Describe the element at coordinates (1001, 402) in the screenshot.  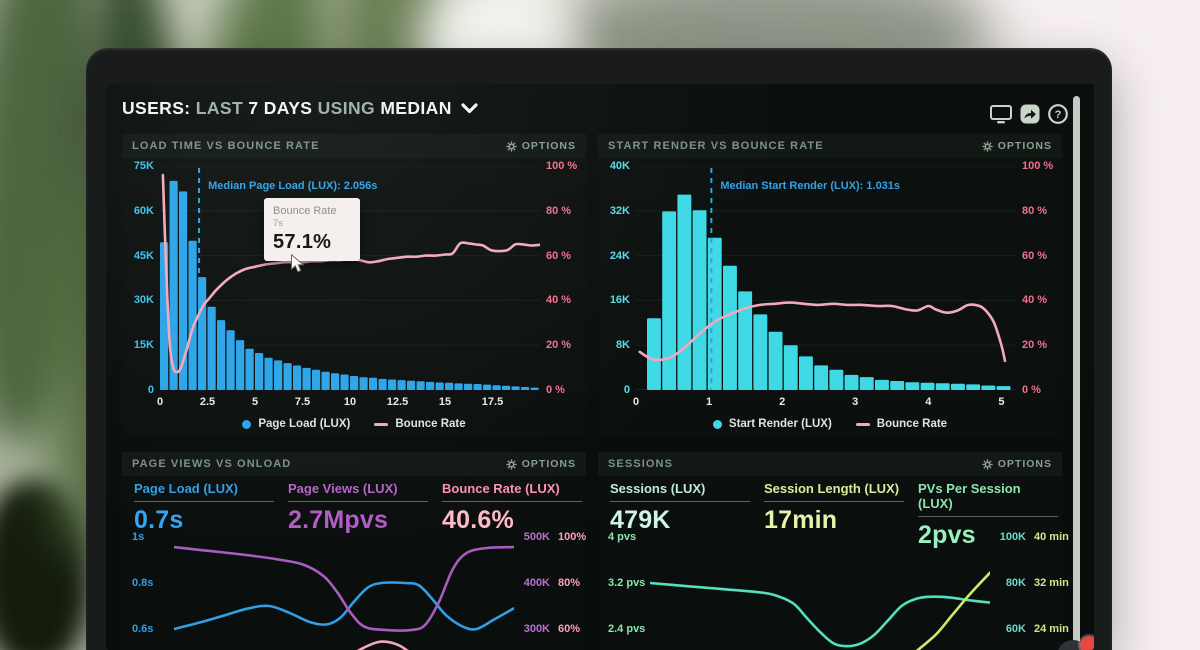
I see `x-axis-label: 5` at that location.